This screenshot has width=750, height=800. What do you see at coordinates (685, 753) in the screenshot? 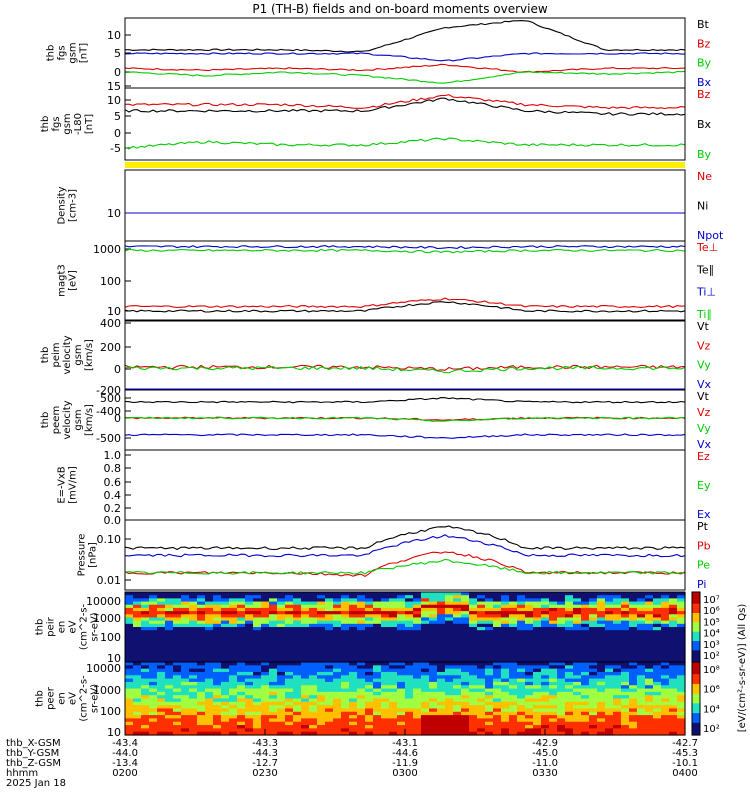
I see `x-row-value: -45.3` at bounding box center [685, 753].